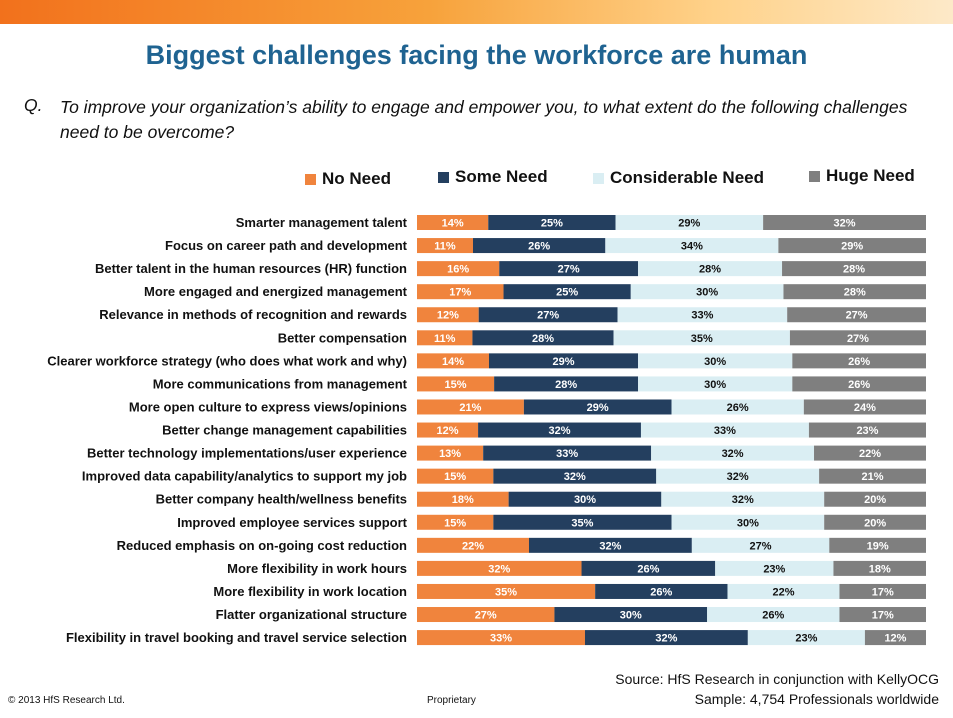 The image size is (953, 718). What do you see at coordinates (567, 454) in the screenshot?
I see `data-label-some-need: 33%` at bounding box center [567, 454].